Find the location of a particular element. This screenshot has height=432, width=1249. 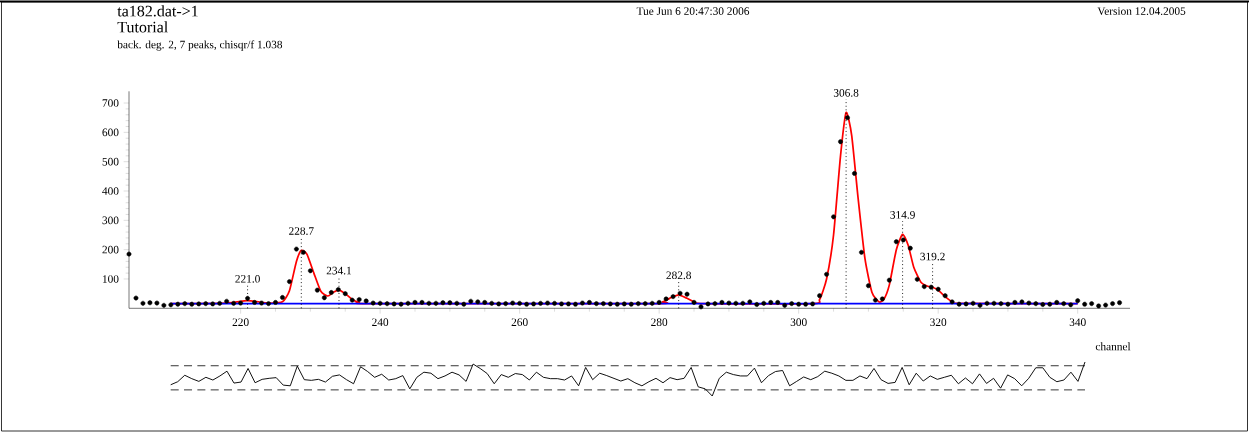

x-tick-label: 260 is located at coordinates (519, 322).